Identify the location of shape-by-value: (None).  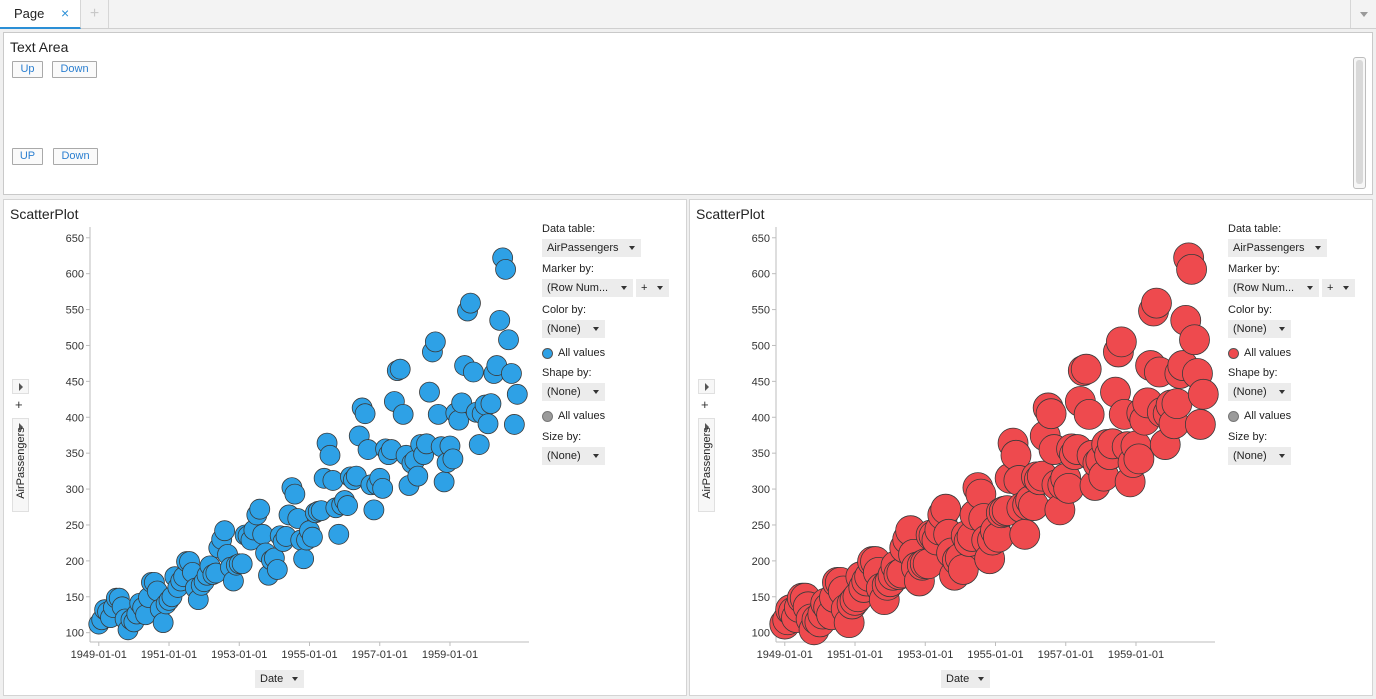
(1250, 392).